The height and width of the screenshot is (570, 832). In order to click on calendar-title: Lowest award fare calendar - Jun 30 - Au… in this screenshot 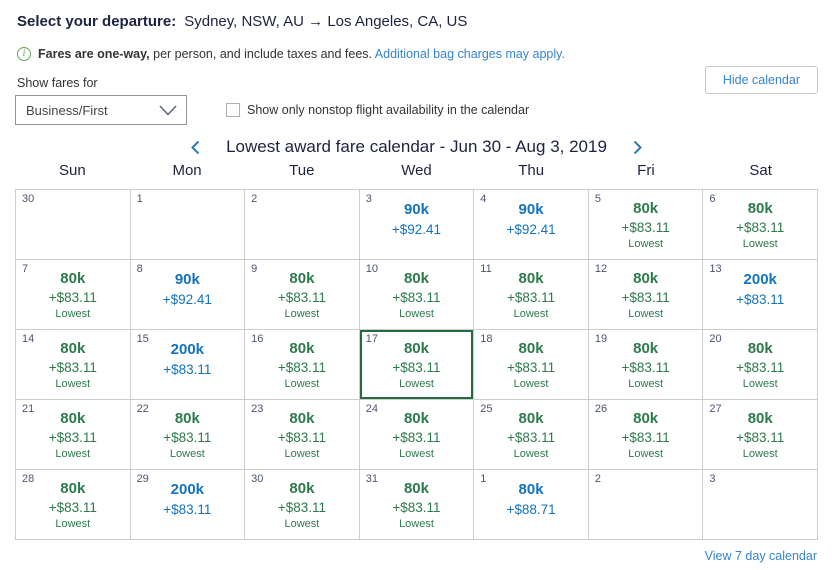, I will do `click(416, 146)`.